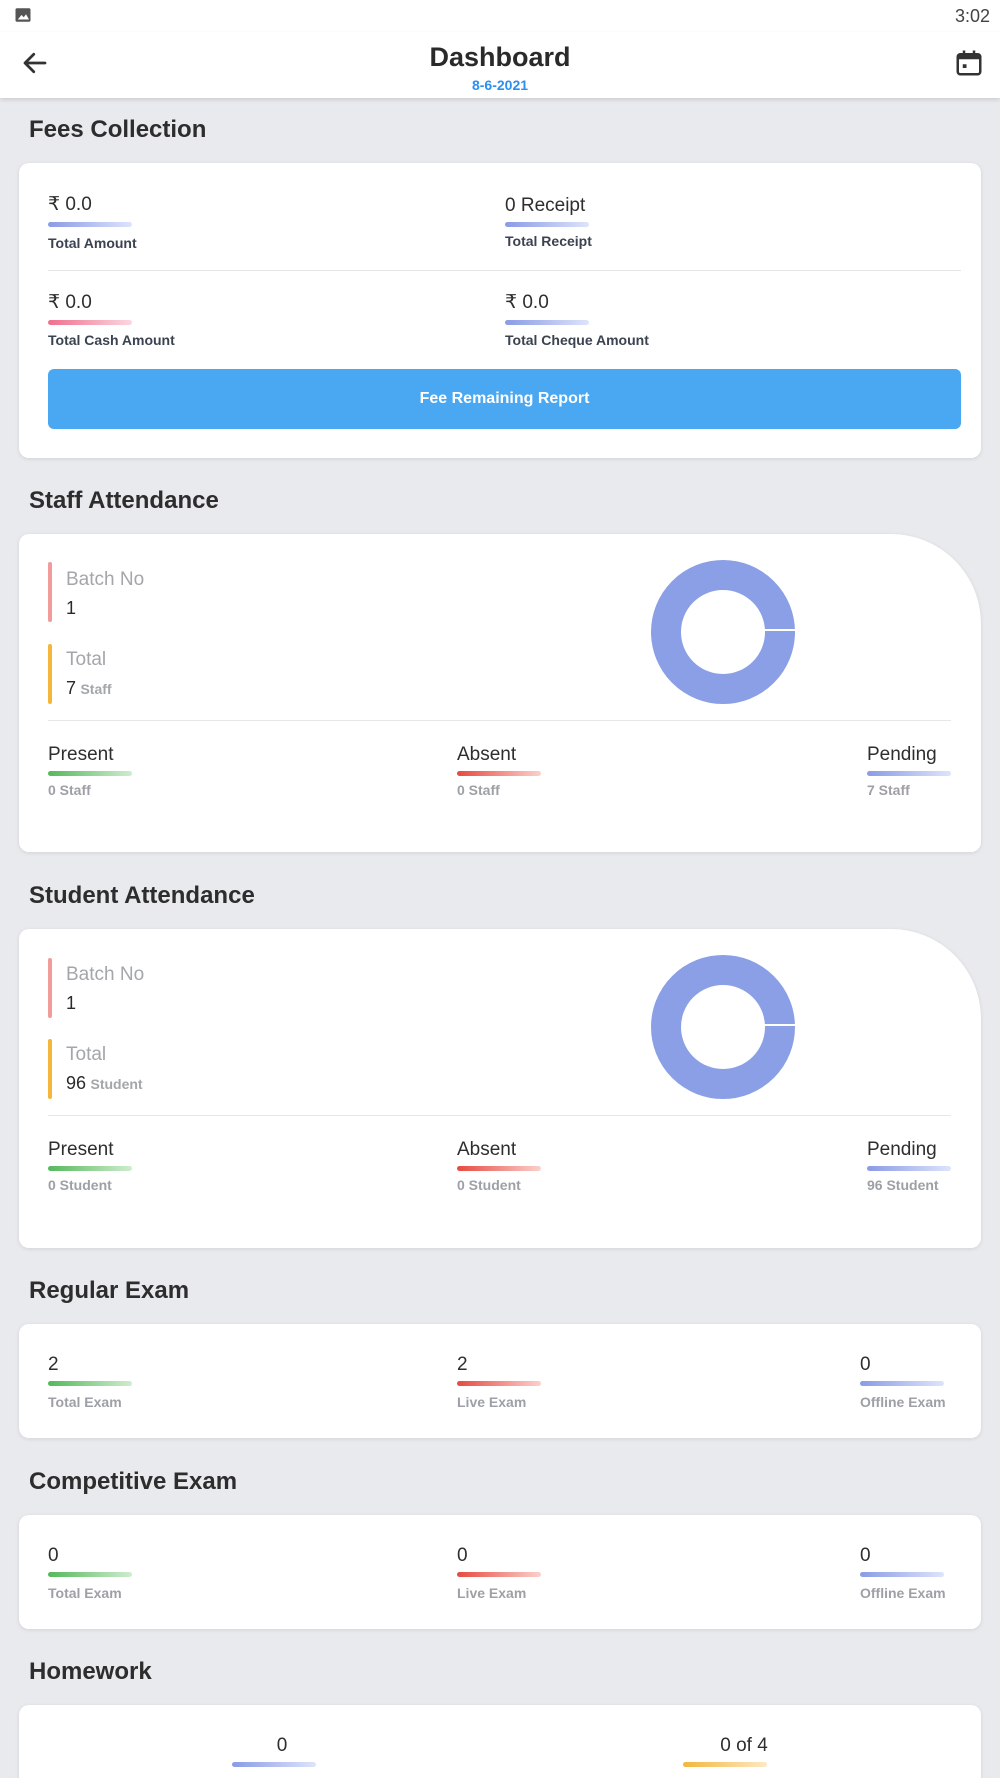 The image size is (1000, 1778). What do you see at coordinates (888, 790) in the screenshot?
I see `staff-pending-value: 7 Staff` at bounding box center [888, 790].